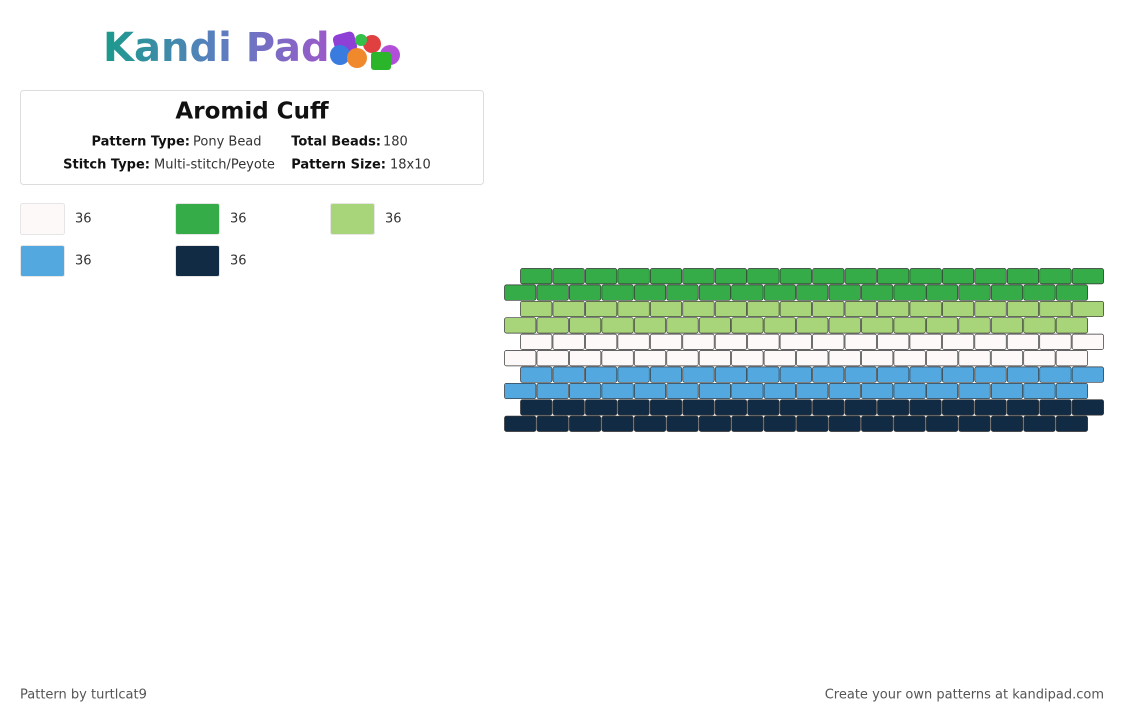 The height and width of the screenshot is (724, 1124). Describe the element at coordinates (83, 695) in the screenshot. I see `footer-author: Pattern by turtlcat9` at that location.